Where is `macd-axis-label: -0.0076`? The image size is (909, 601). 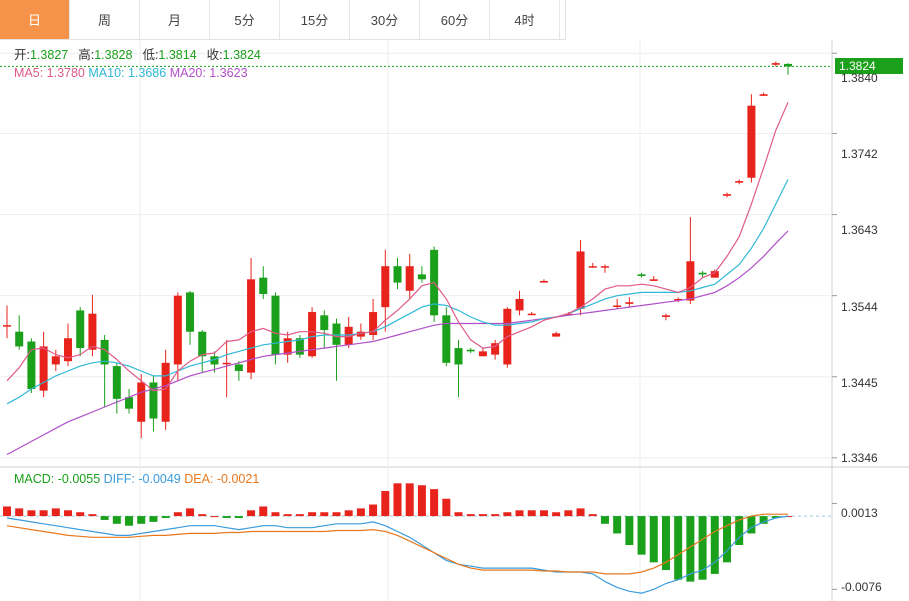
macd-axis-label: -0.0076 is located at coordinates (861, 587).